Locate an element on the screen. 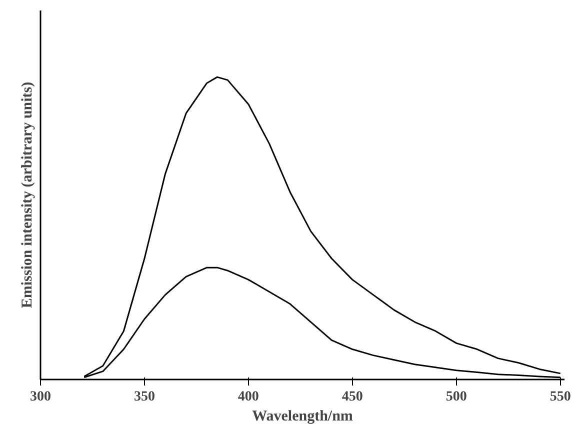 Image resolution: width=584 pixels, height=434 pixels. x-tick-label: 500 is located at coordinates (456, 397).